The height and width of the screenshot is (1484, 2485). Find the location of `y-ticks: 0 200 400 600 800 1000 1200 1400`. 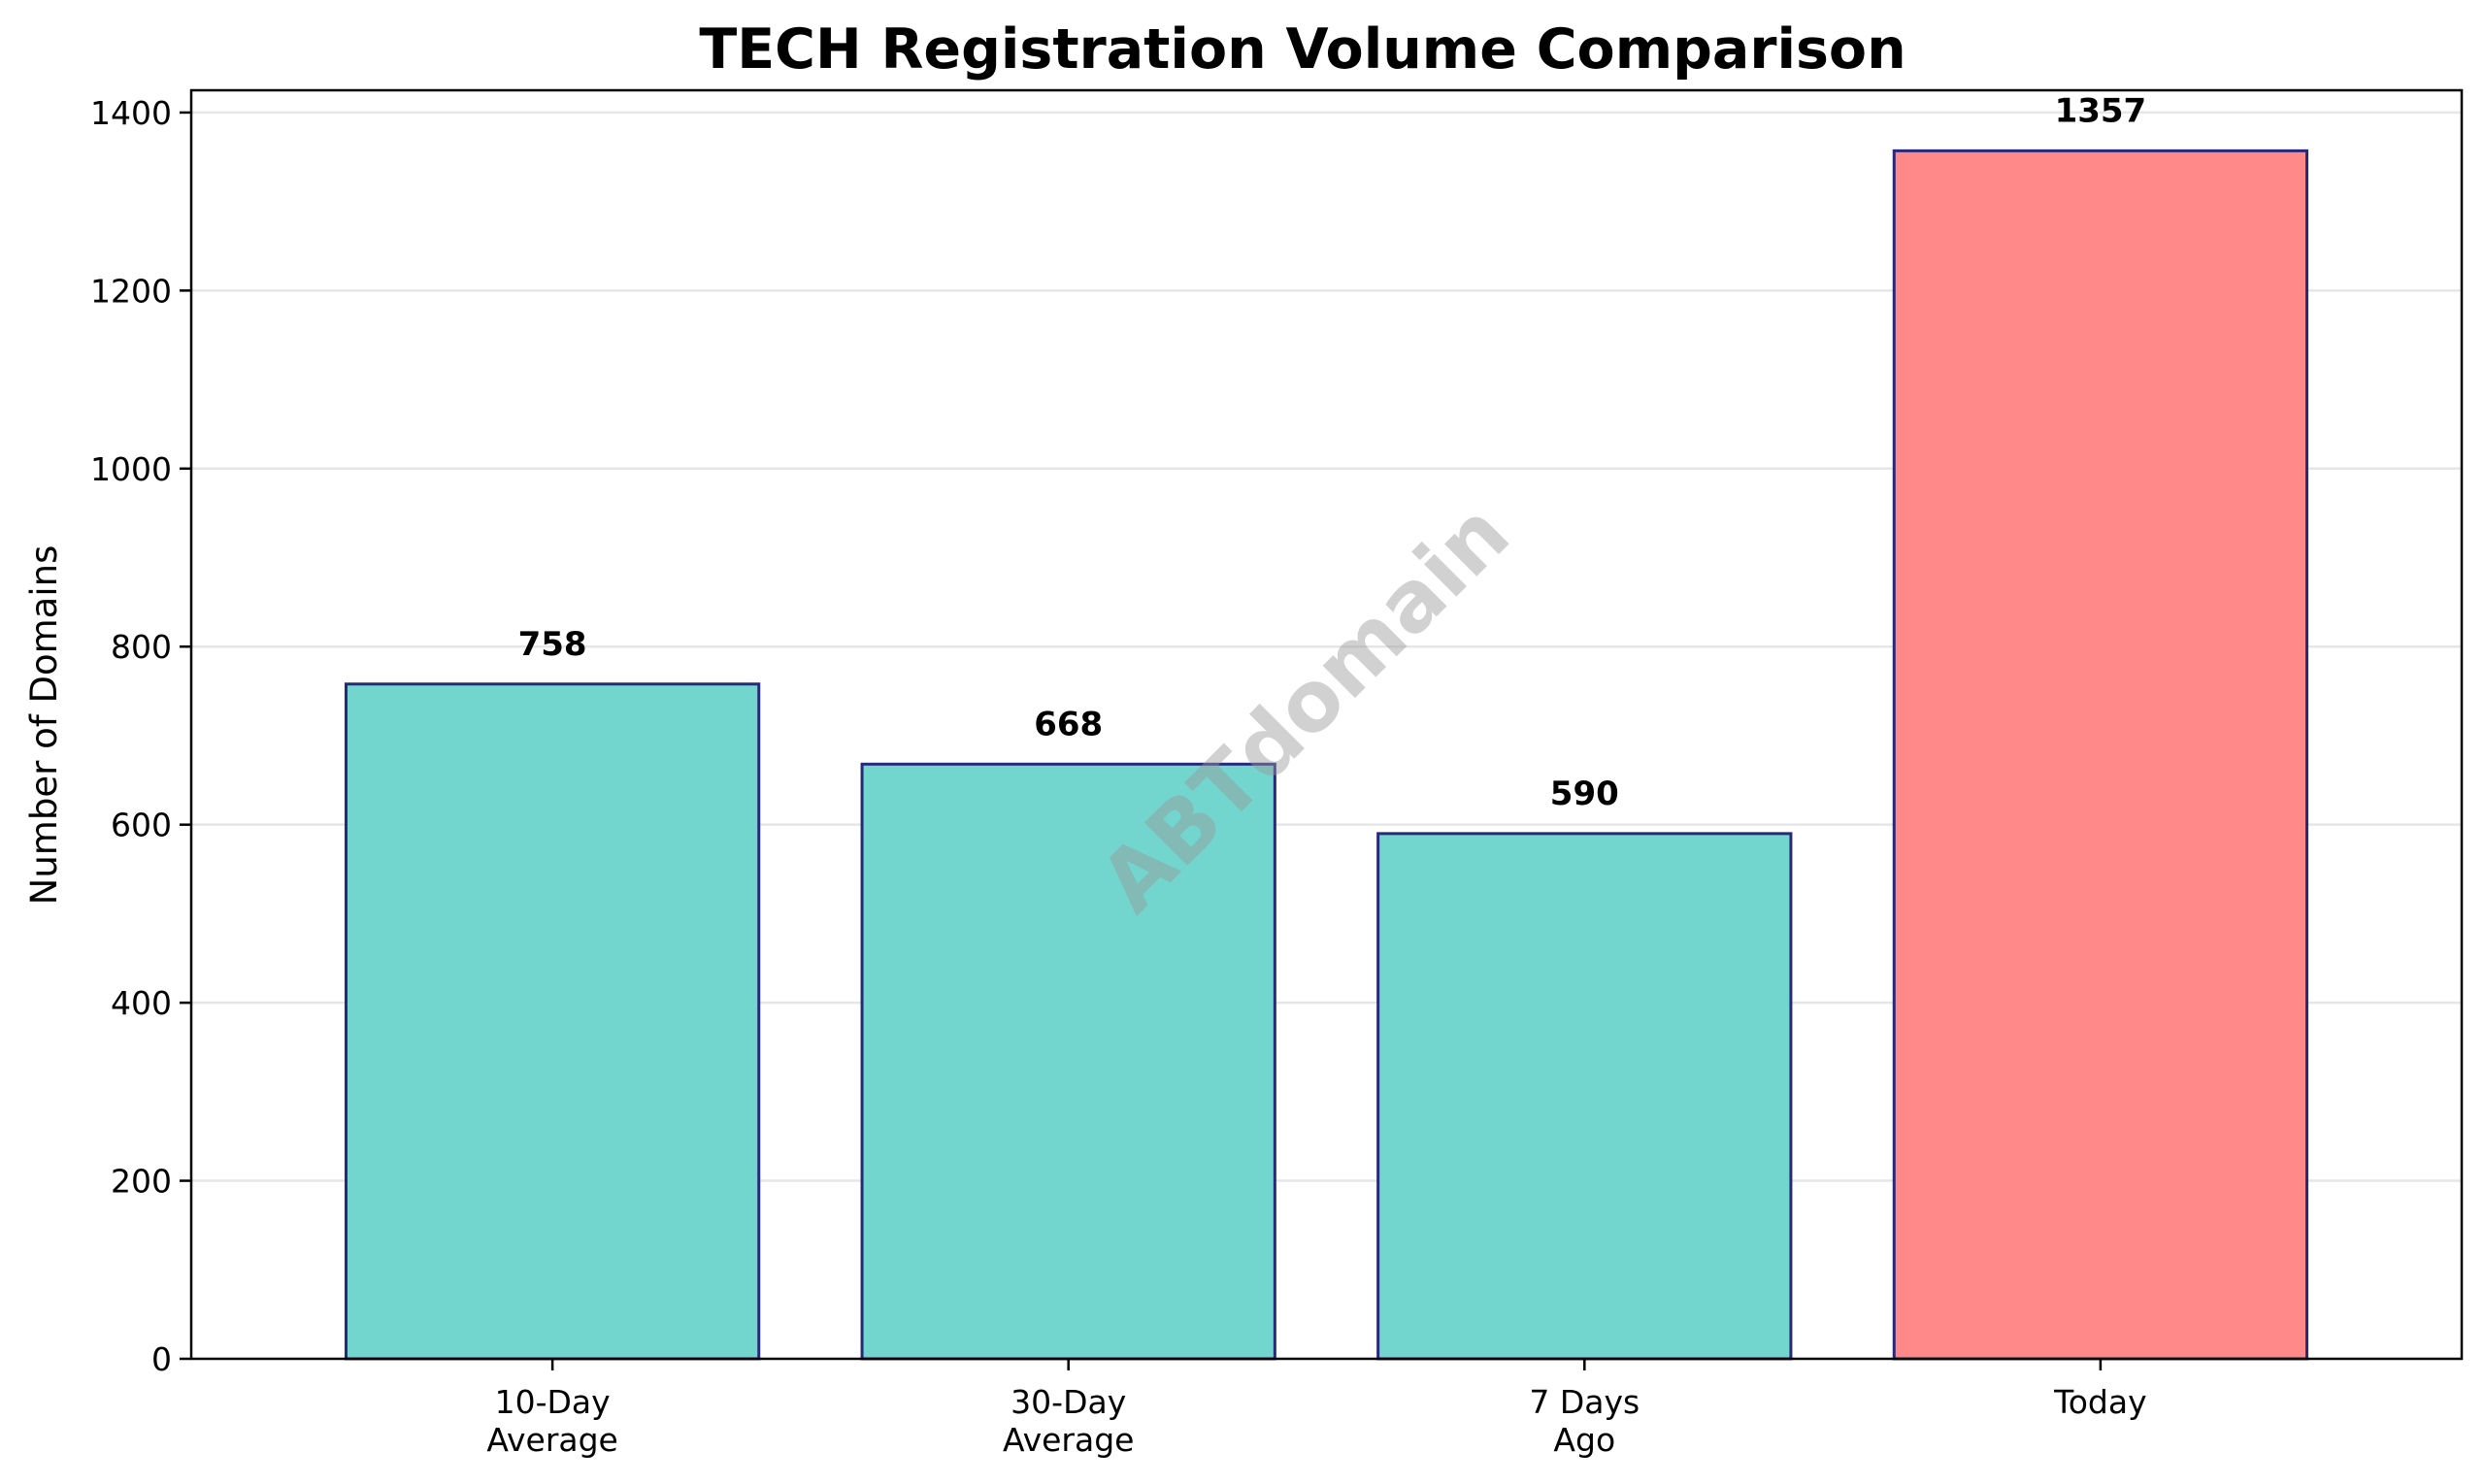

y-ticks: 0 200 400 600 800 1000 1200 1400 is located at coordinates (140, 736).